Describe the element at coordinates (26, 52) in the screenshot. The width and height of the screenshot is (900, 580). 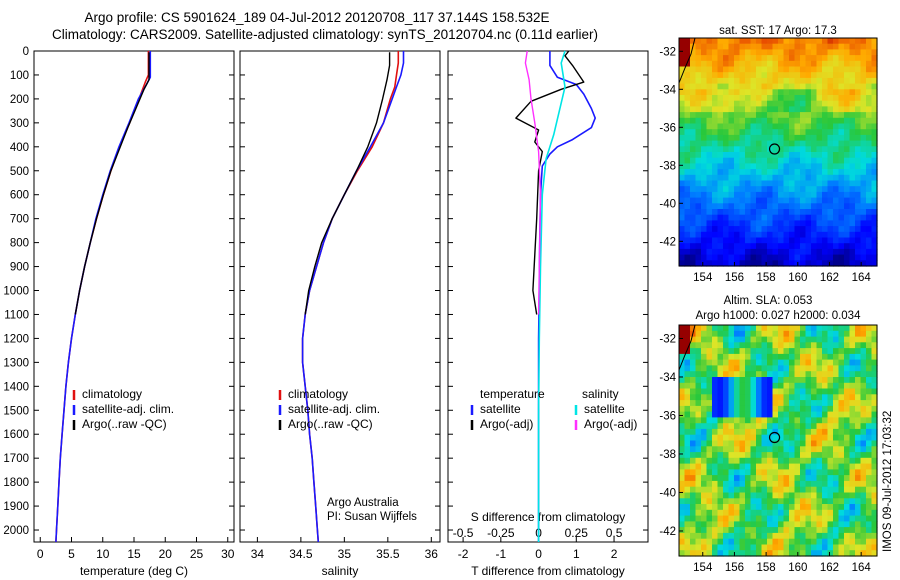
I see `y-tick-label: 0` at that location.